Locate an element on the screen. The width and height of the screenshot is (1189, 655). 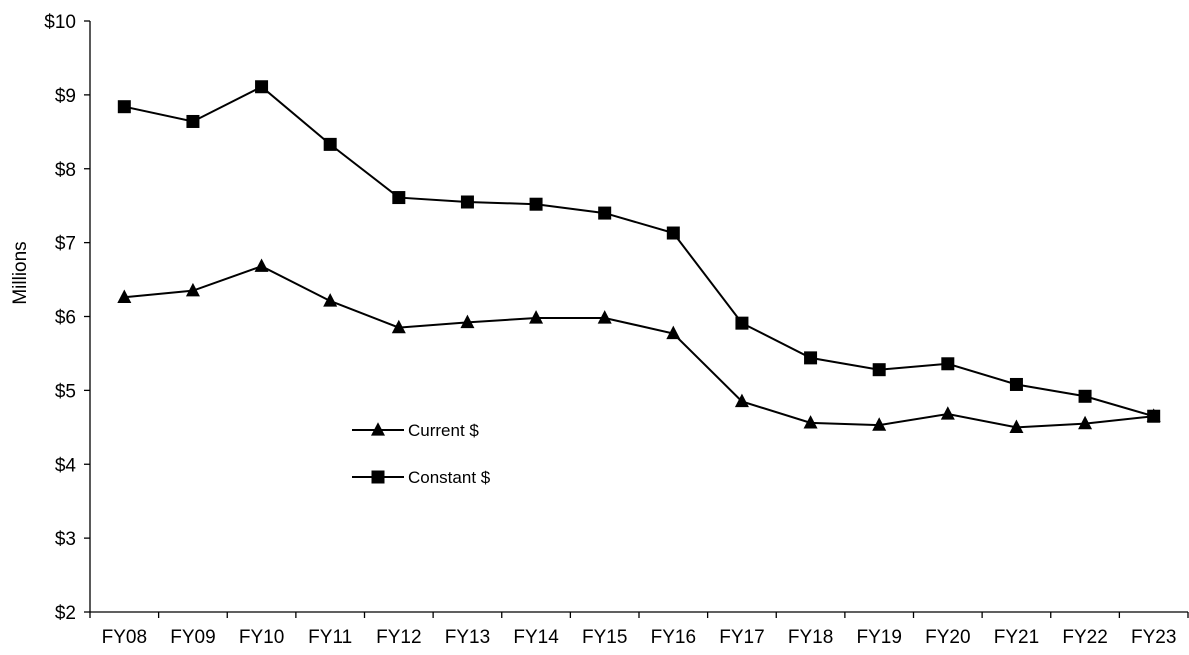
x-tick-label: FY21 is located at coordinates (1016, 637).